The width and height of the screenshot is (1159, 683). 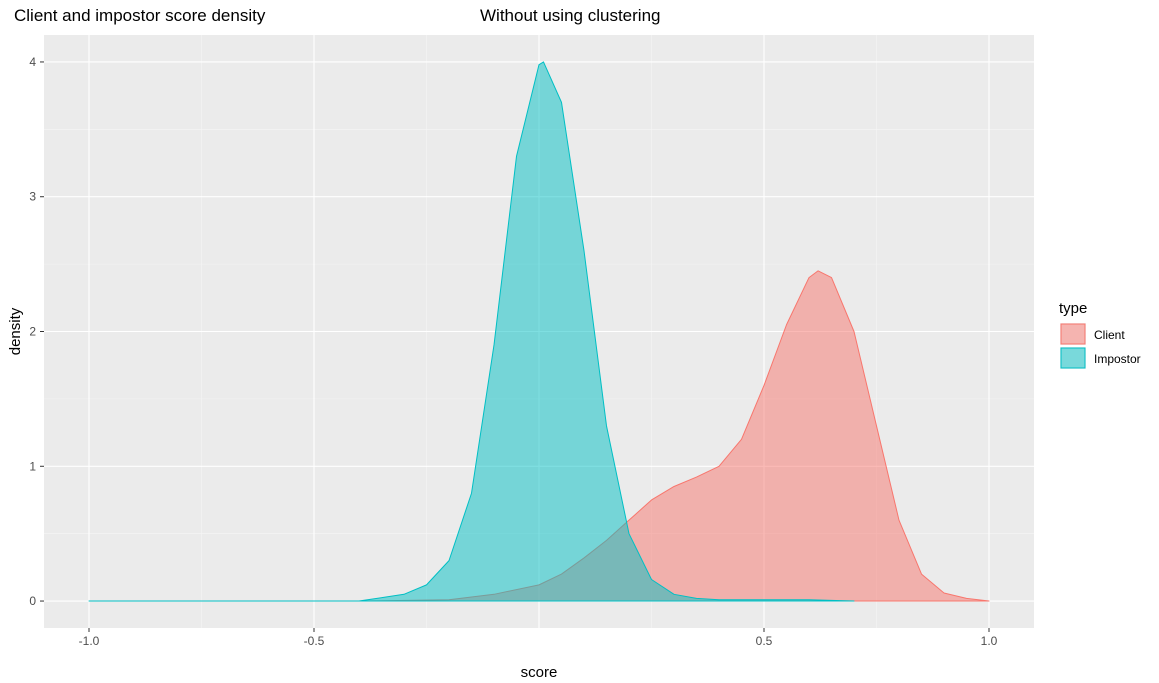 What do you see at coordinates (539, 672) in the screenshot?
I see `x-axis-title: score` at bounding box center [539, 672].